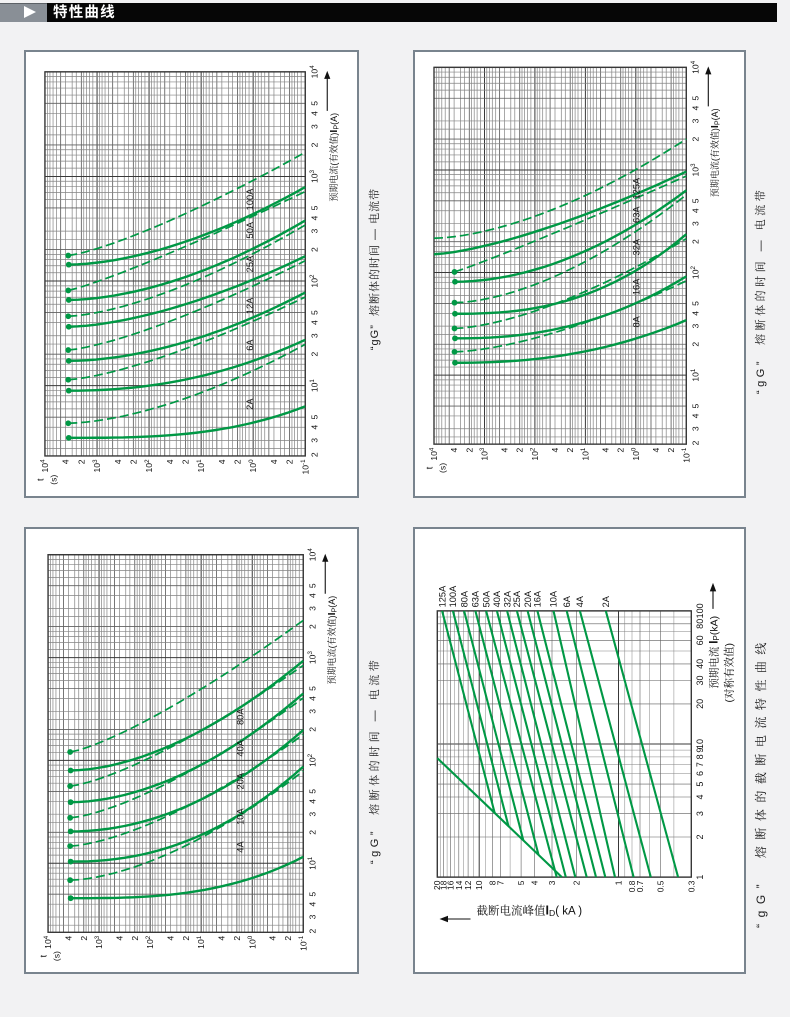  Describe the element at coordinates (699, 663) in the screenshot. I see `svg-text: 40` at that location.